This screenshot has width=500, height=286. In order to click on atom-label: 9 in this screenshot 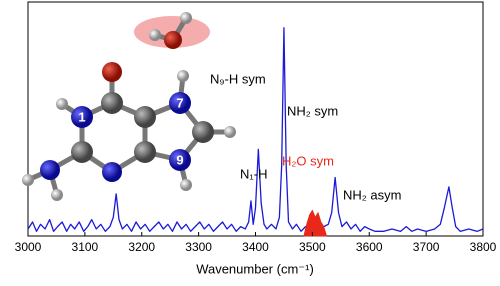, I will do `click(179, 159)`.